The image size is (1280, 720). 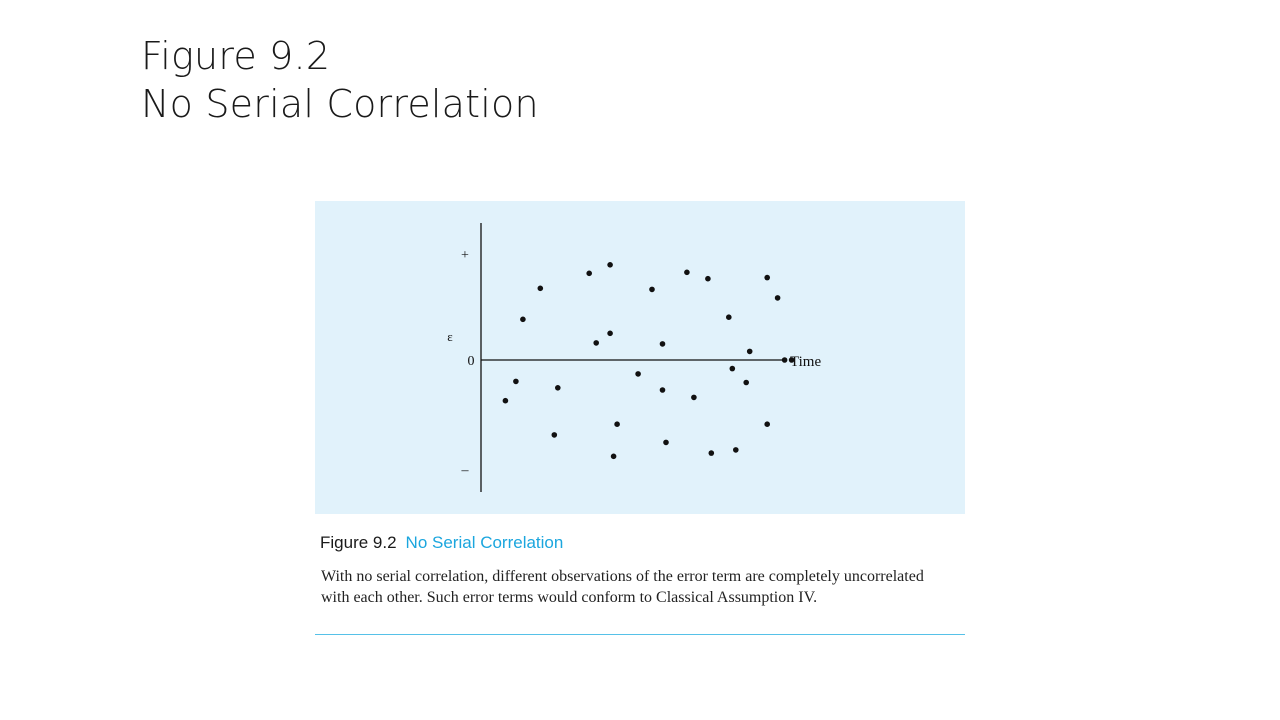 I want to click on figure-caption-heading: Figure 9.2 No Serial Correlation, so click(x=441, y=543).